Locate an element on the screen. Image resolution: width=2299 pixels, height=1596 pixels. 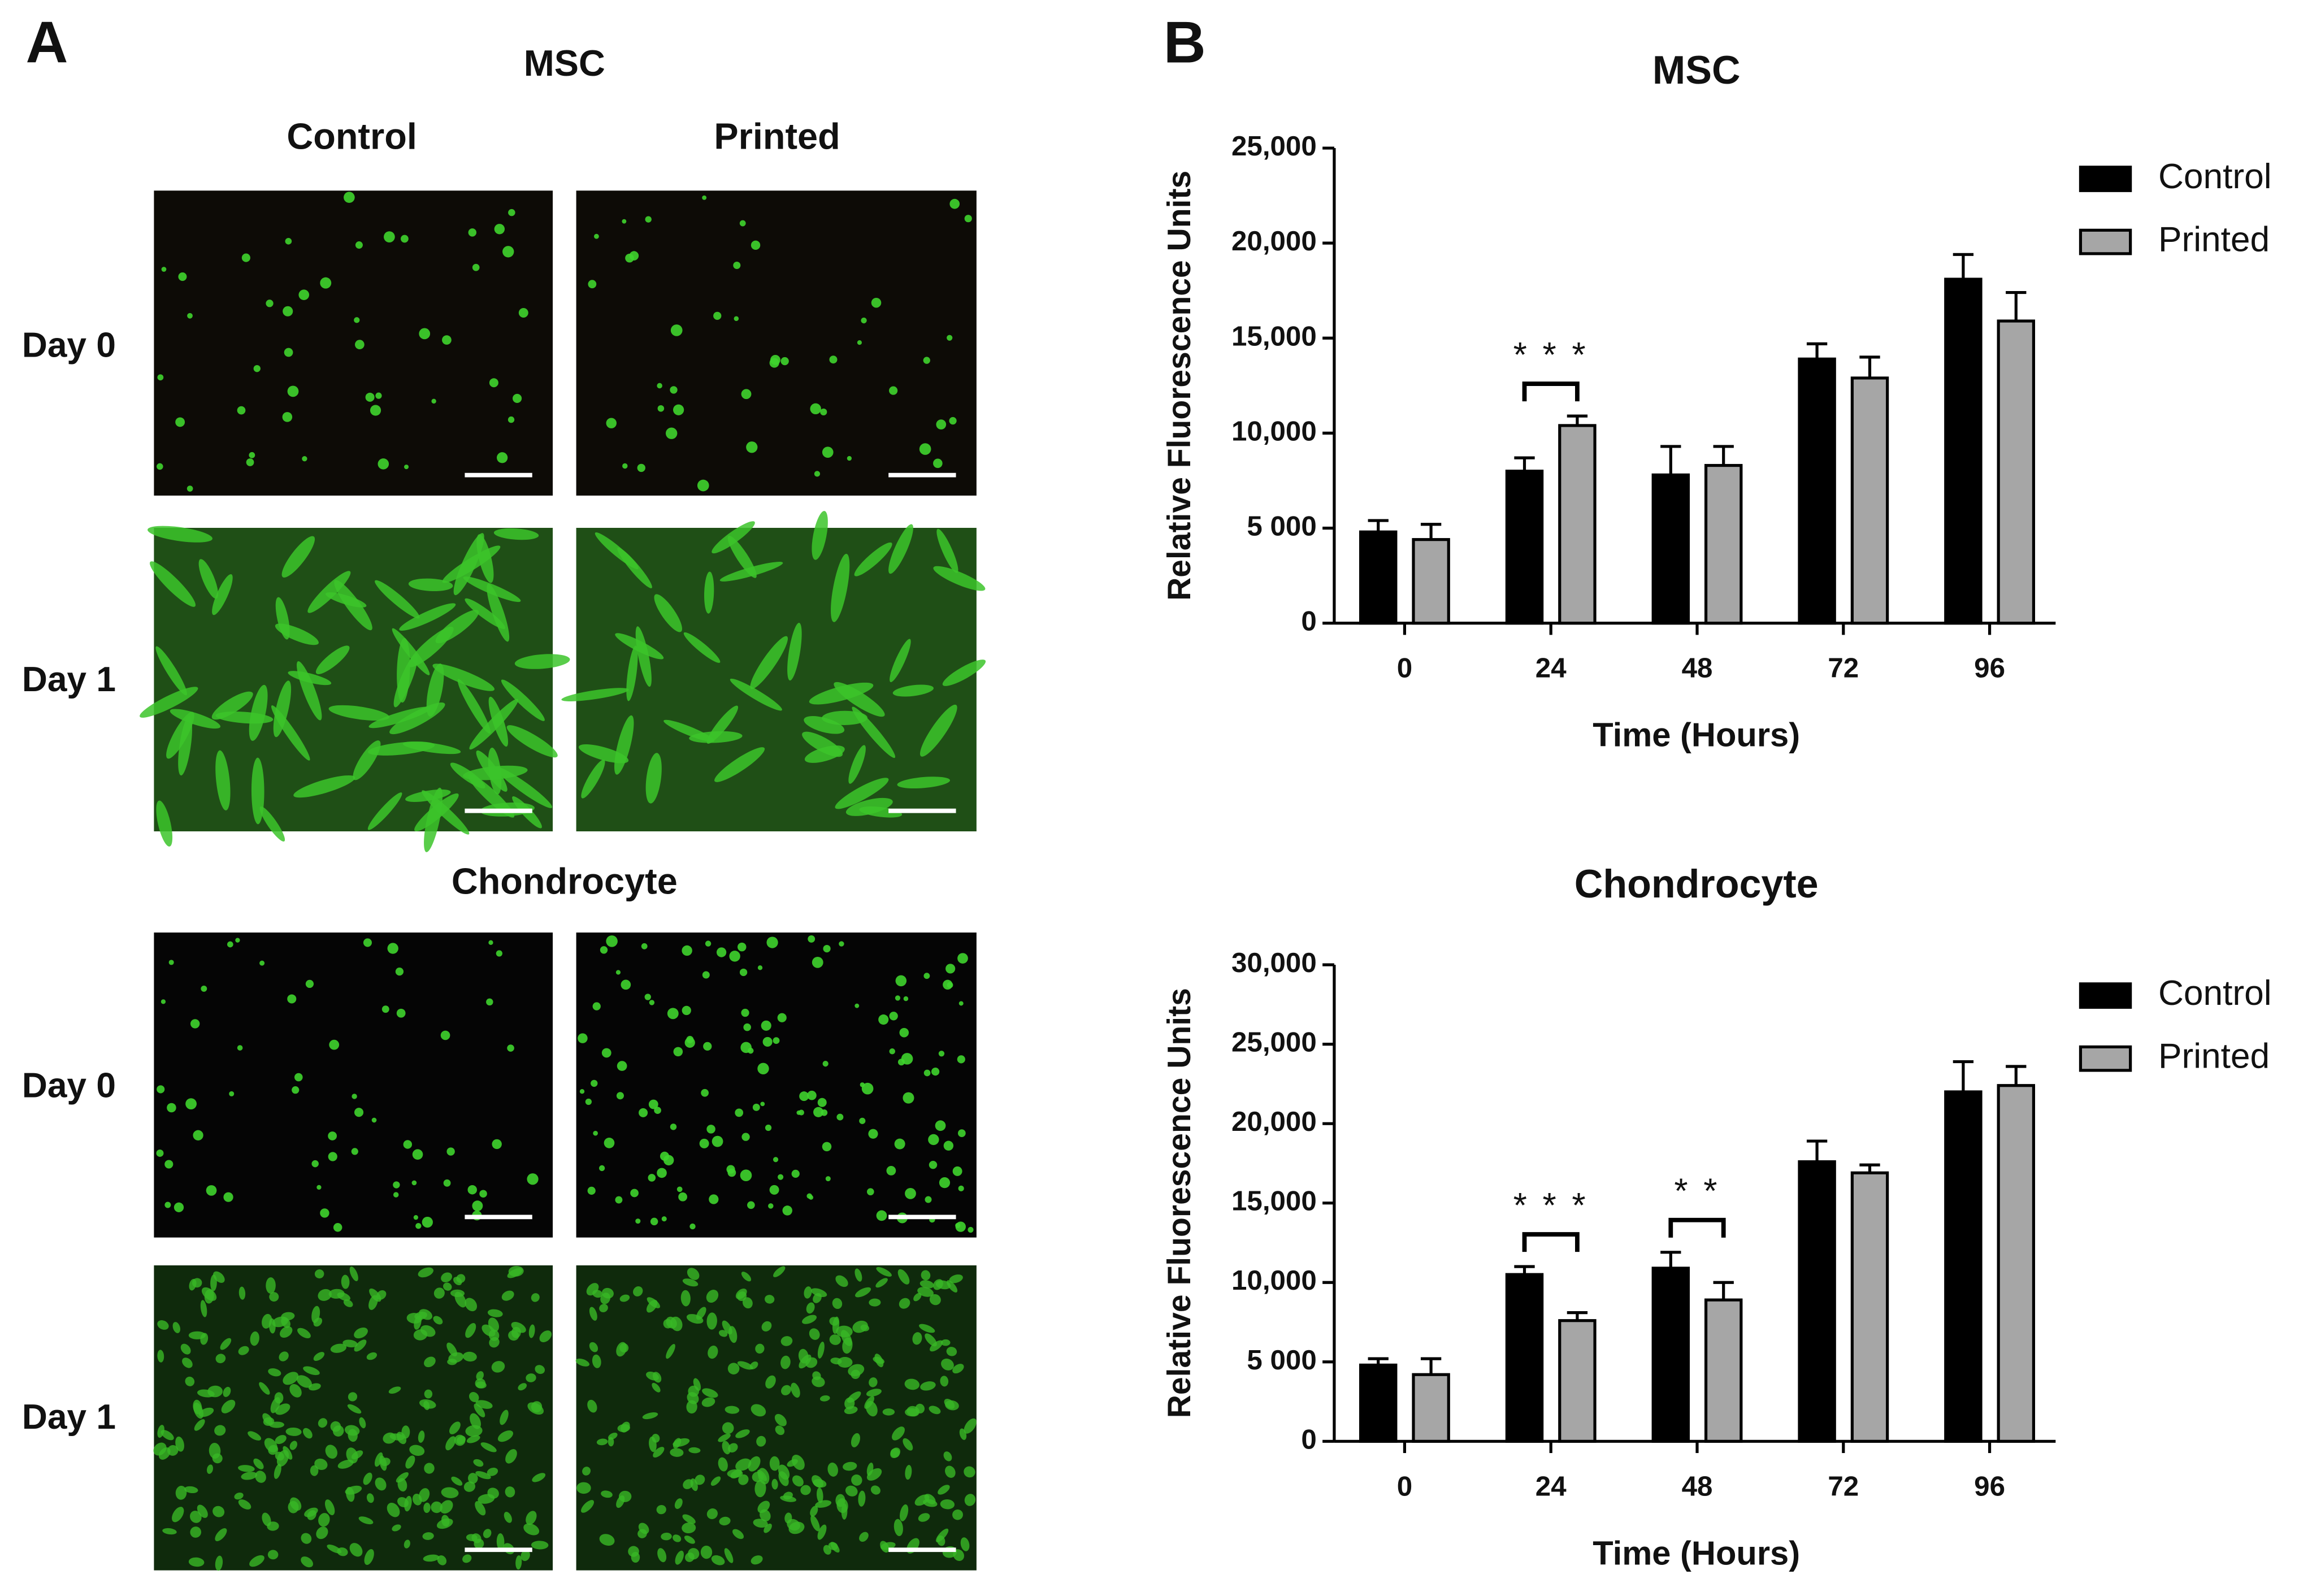
row-label: Day 0 is located at coordinates (69, 345).